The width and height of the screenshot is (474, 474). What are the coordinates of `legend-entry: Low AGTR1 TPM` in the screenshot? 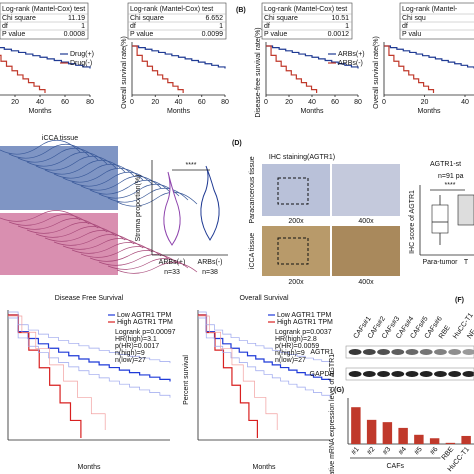 It's located at (144, 315).